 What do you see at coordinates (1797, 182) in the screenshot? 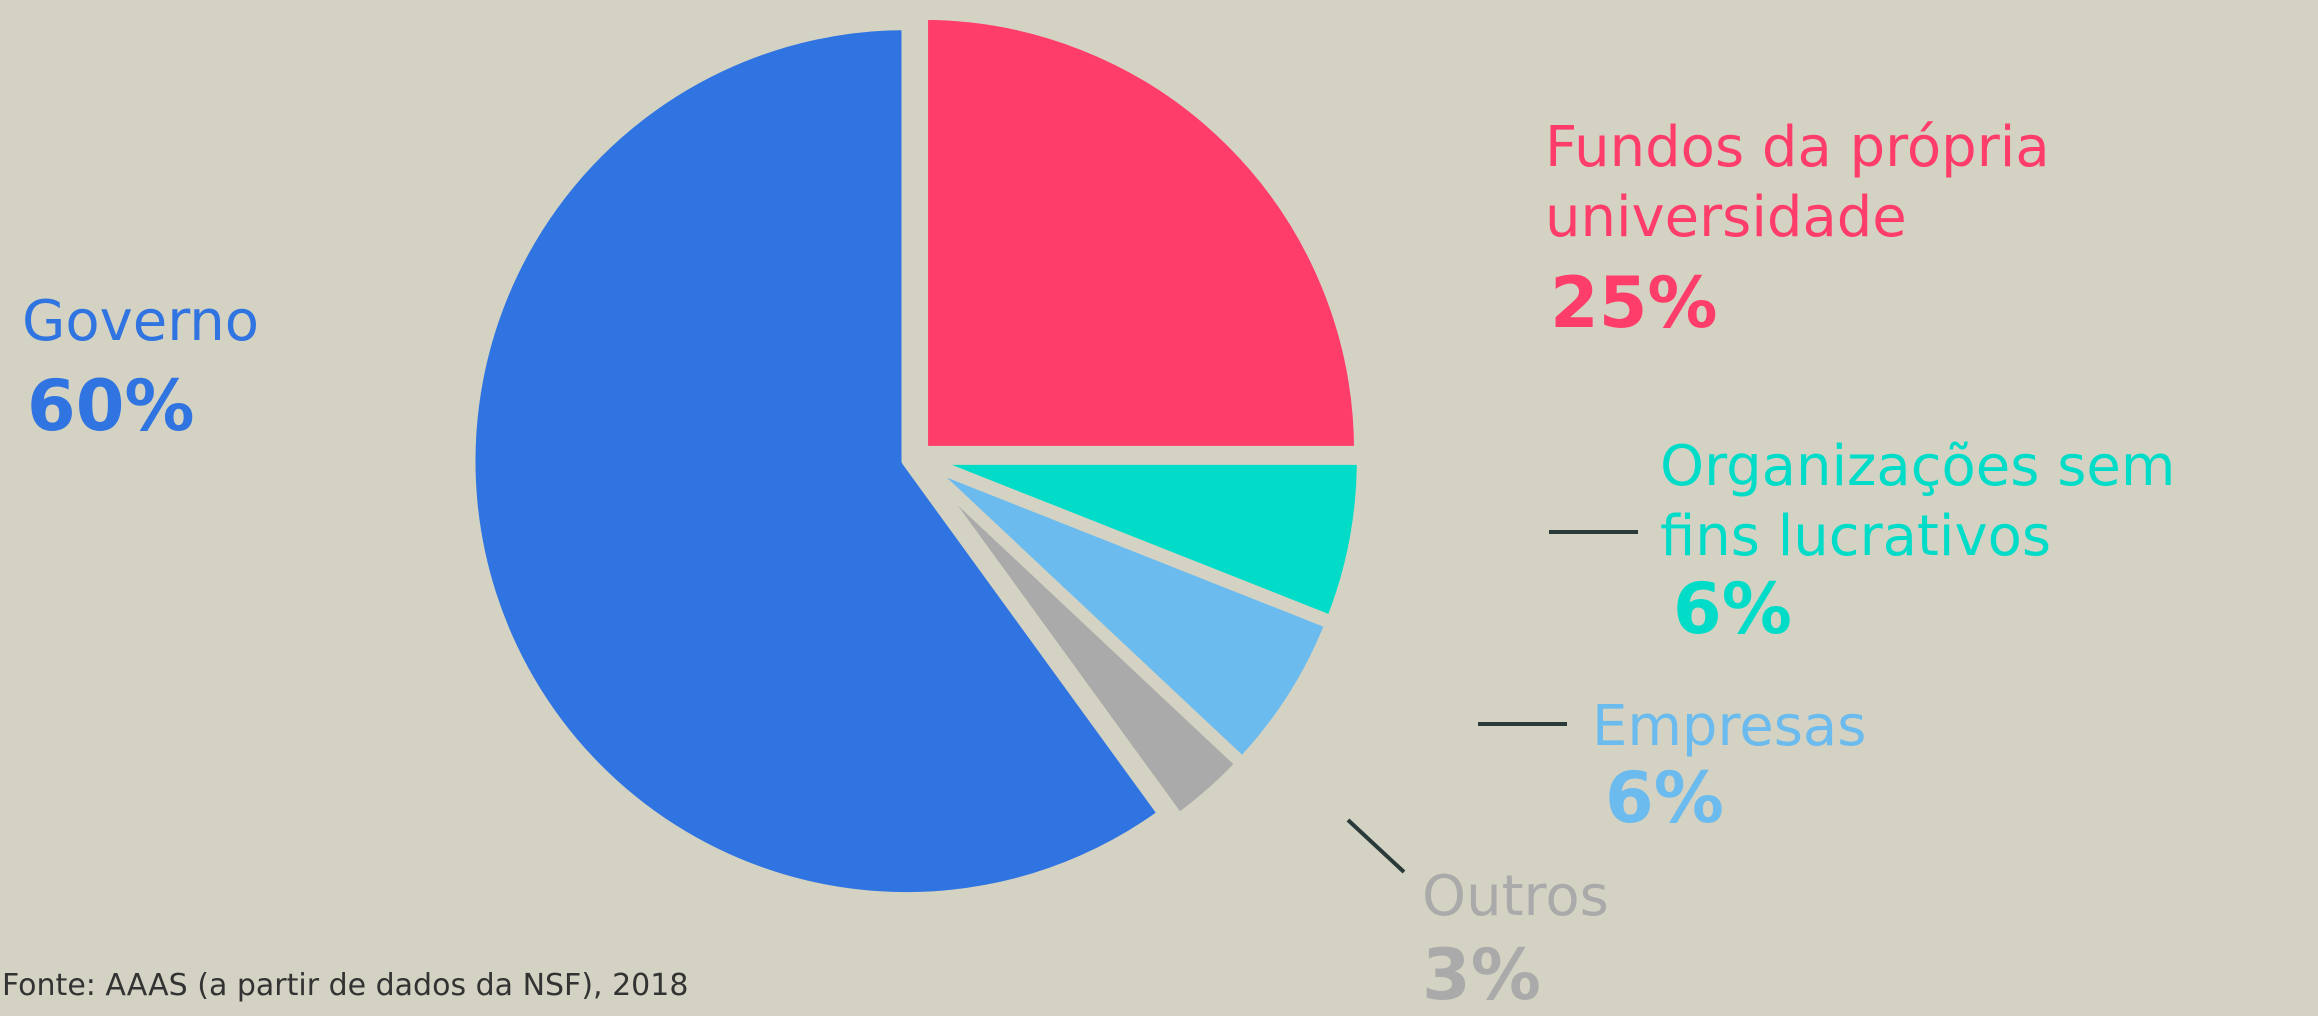
I see `slice-label: Fundos da própria universidade` at bounding box center [1797, 182].